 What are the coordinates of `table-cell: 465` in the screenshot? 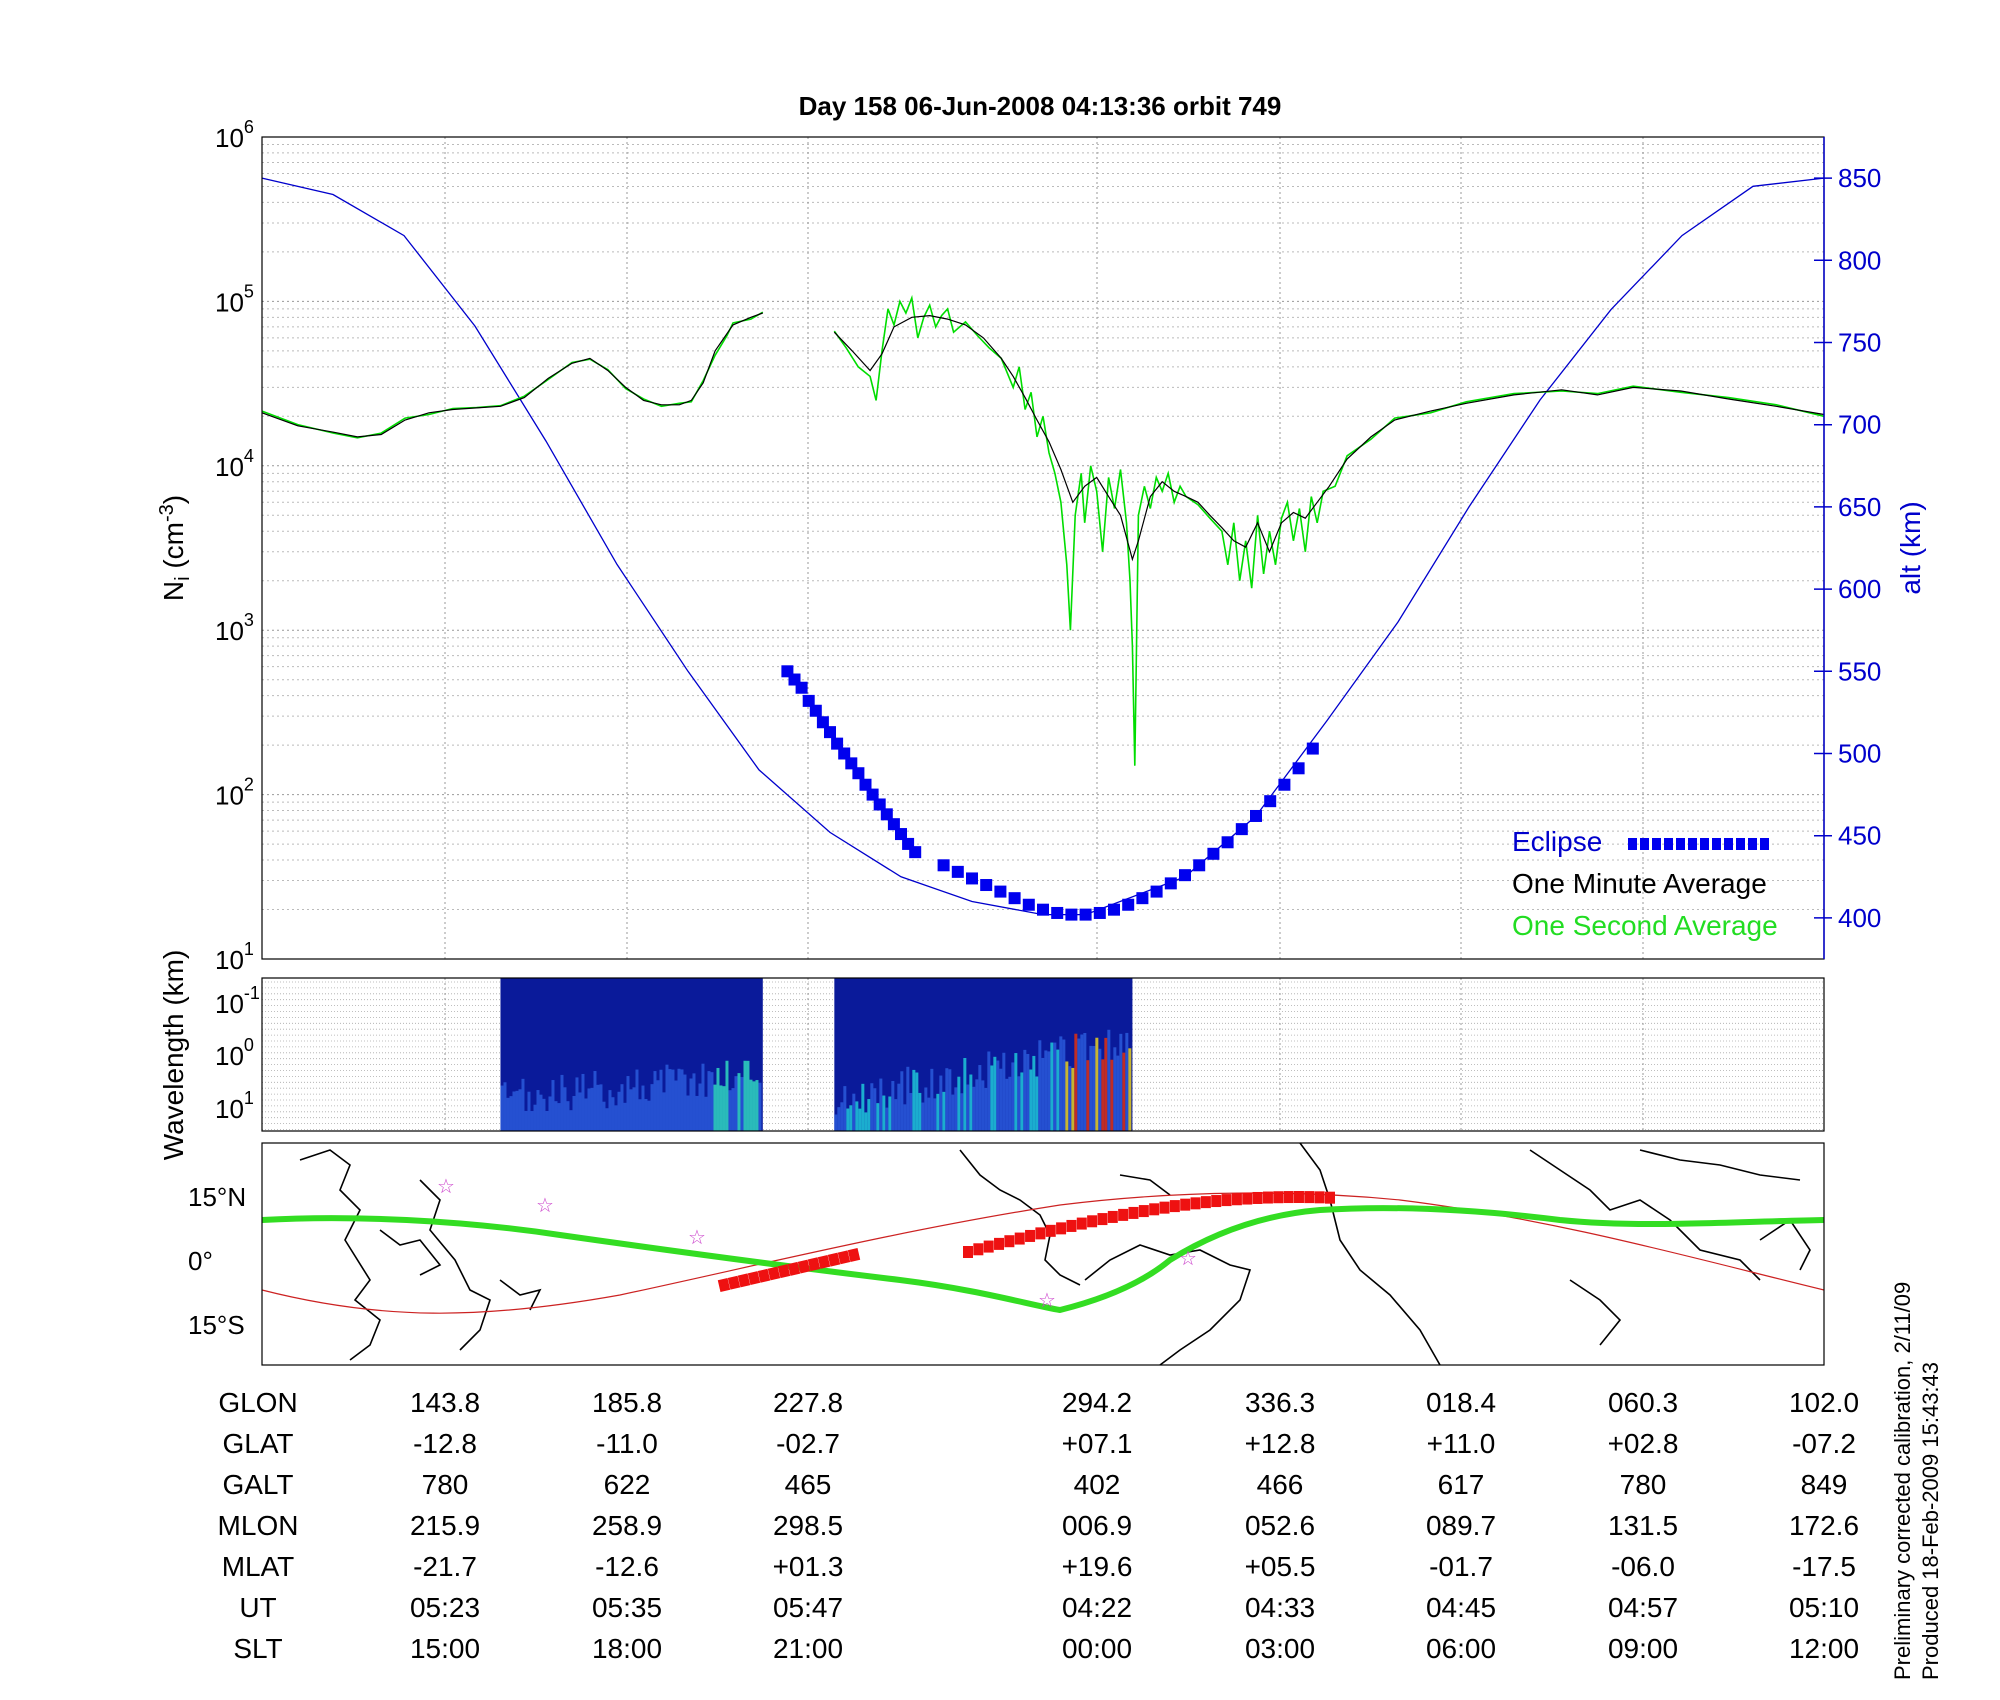 It's located at (808, 1484).